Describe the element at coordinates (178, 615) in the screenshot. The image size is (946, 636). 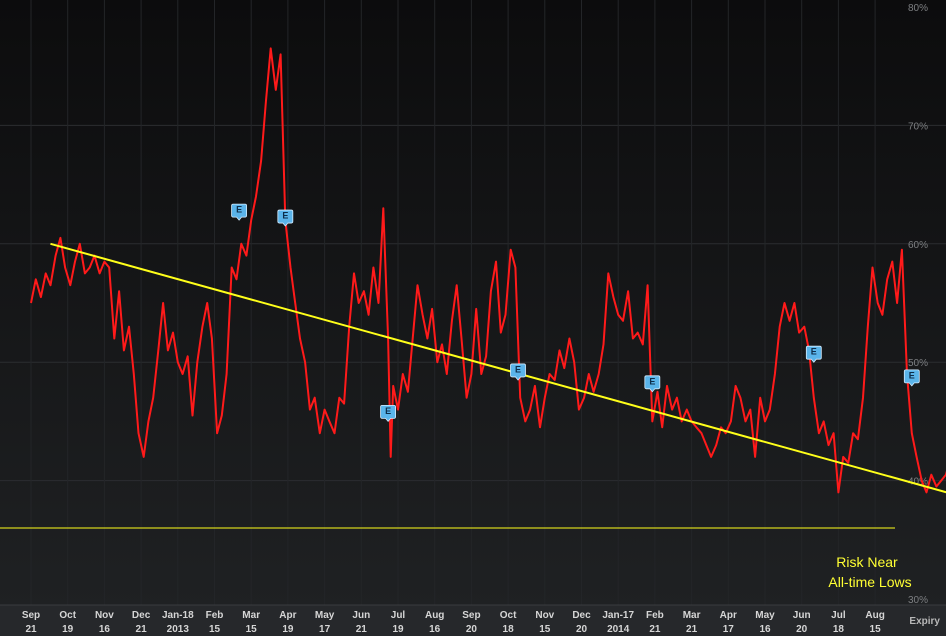
I see `x-tick-label-month: Jan-18` at that location.